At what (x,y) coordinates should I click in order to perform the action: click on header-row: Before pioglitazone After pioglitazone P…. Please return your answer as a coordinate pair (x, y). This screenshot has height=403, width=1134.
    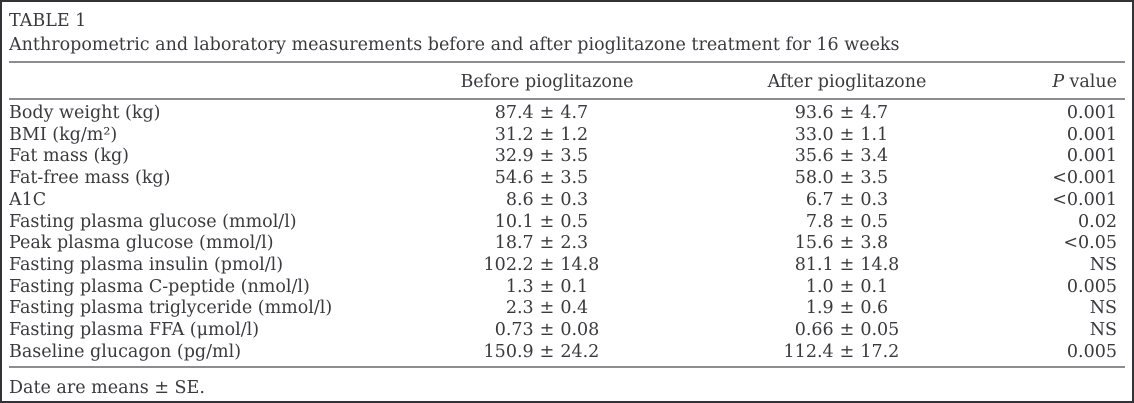
    Looking at the image, I should click on (567, 81).